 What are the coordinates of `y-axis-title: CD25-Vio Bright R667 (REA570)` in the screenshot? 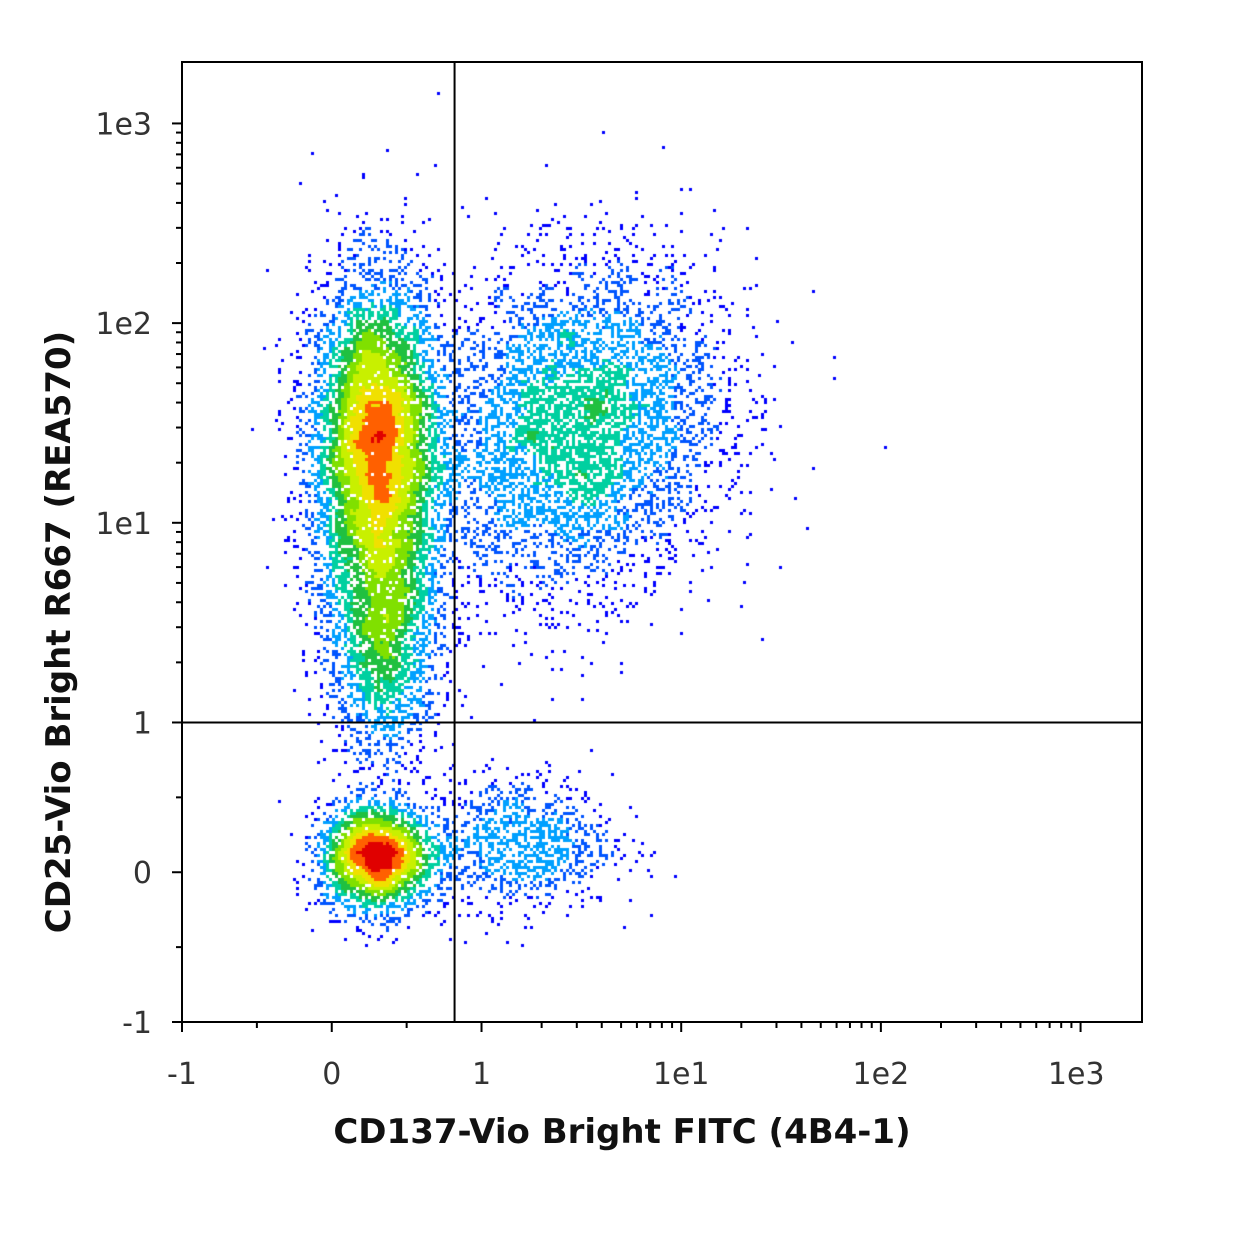 It's located at (59, 632).